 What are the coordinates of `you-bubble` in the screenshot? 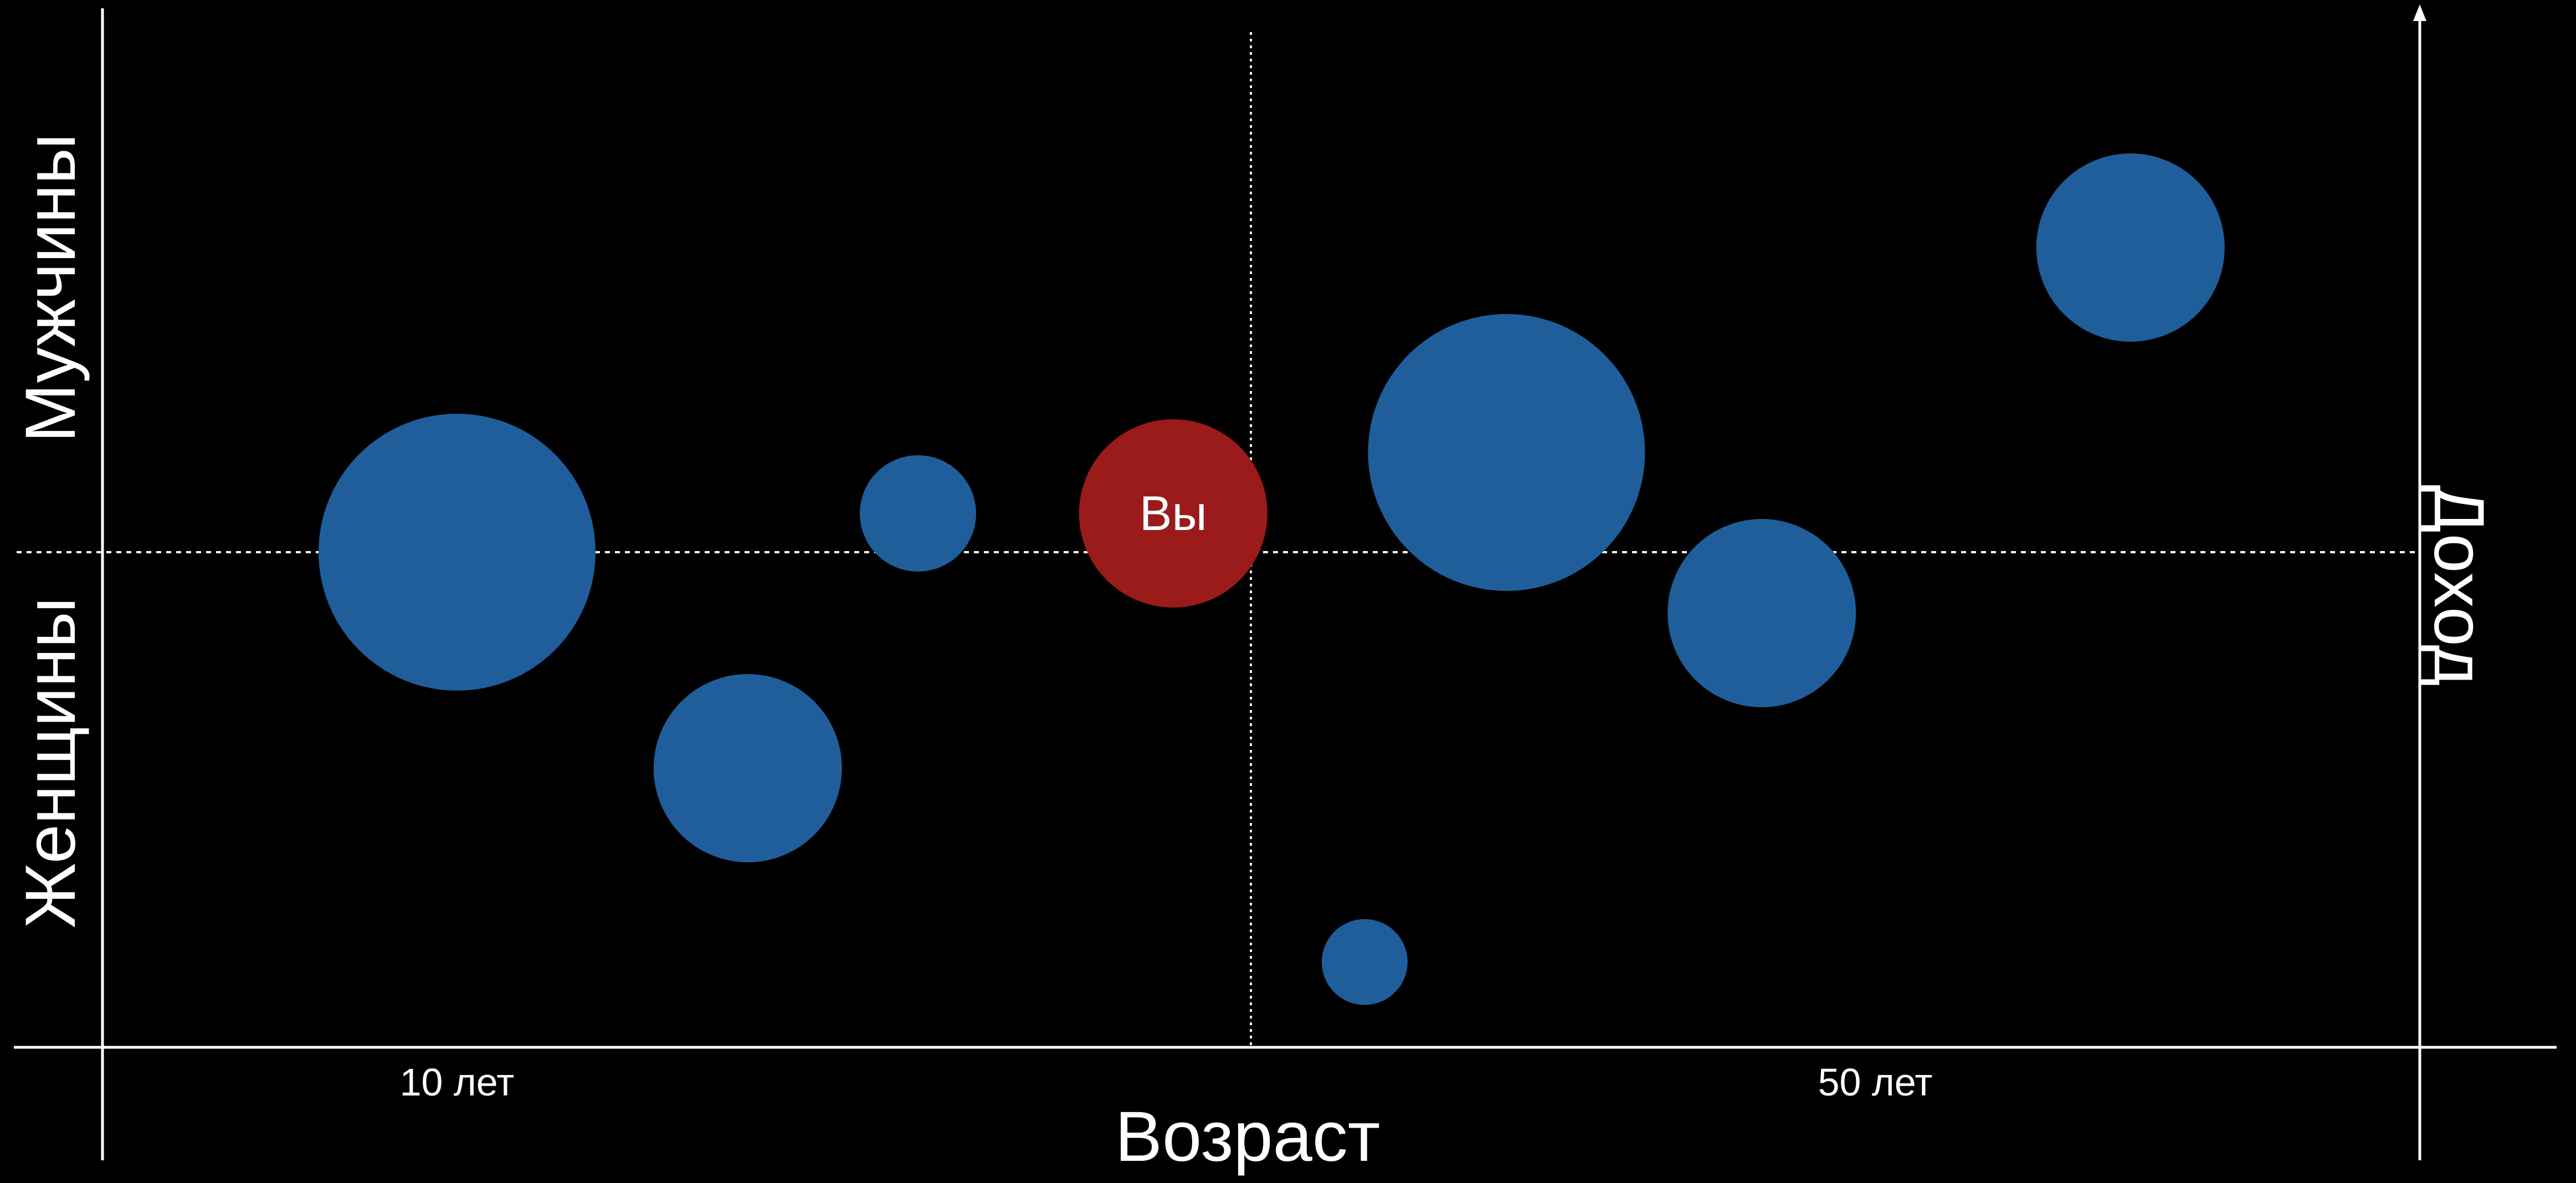 It's located at (1173, 513).